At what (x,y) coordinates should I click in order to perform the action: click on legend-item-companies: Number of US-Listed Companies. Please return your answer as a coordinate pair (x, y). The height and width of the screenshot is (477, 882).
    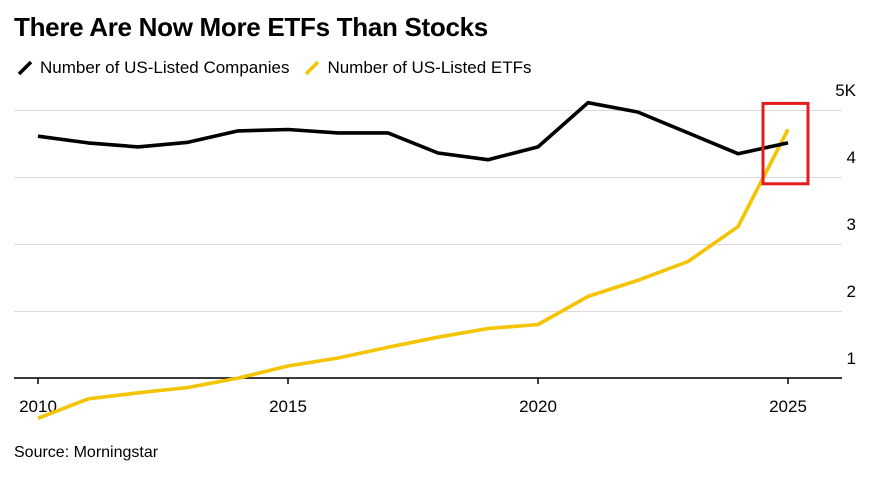
    Looking at the image, I should click on (152, 68).